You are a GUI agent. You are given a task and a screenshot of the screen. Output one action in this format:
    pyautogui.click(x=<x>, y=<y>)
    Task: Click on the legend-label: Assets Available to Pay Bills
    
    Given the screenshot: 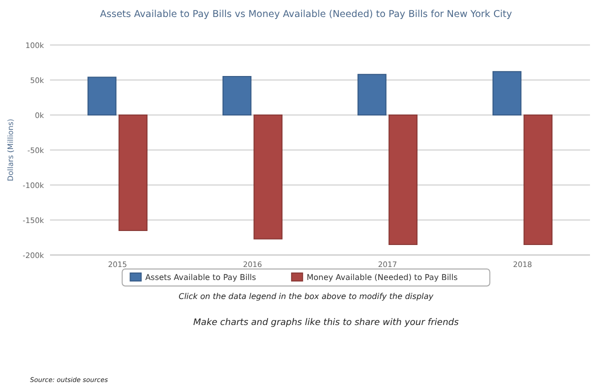 What is the action you would take?
    pyautogui.click(x=200, y=277)
    